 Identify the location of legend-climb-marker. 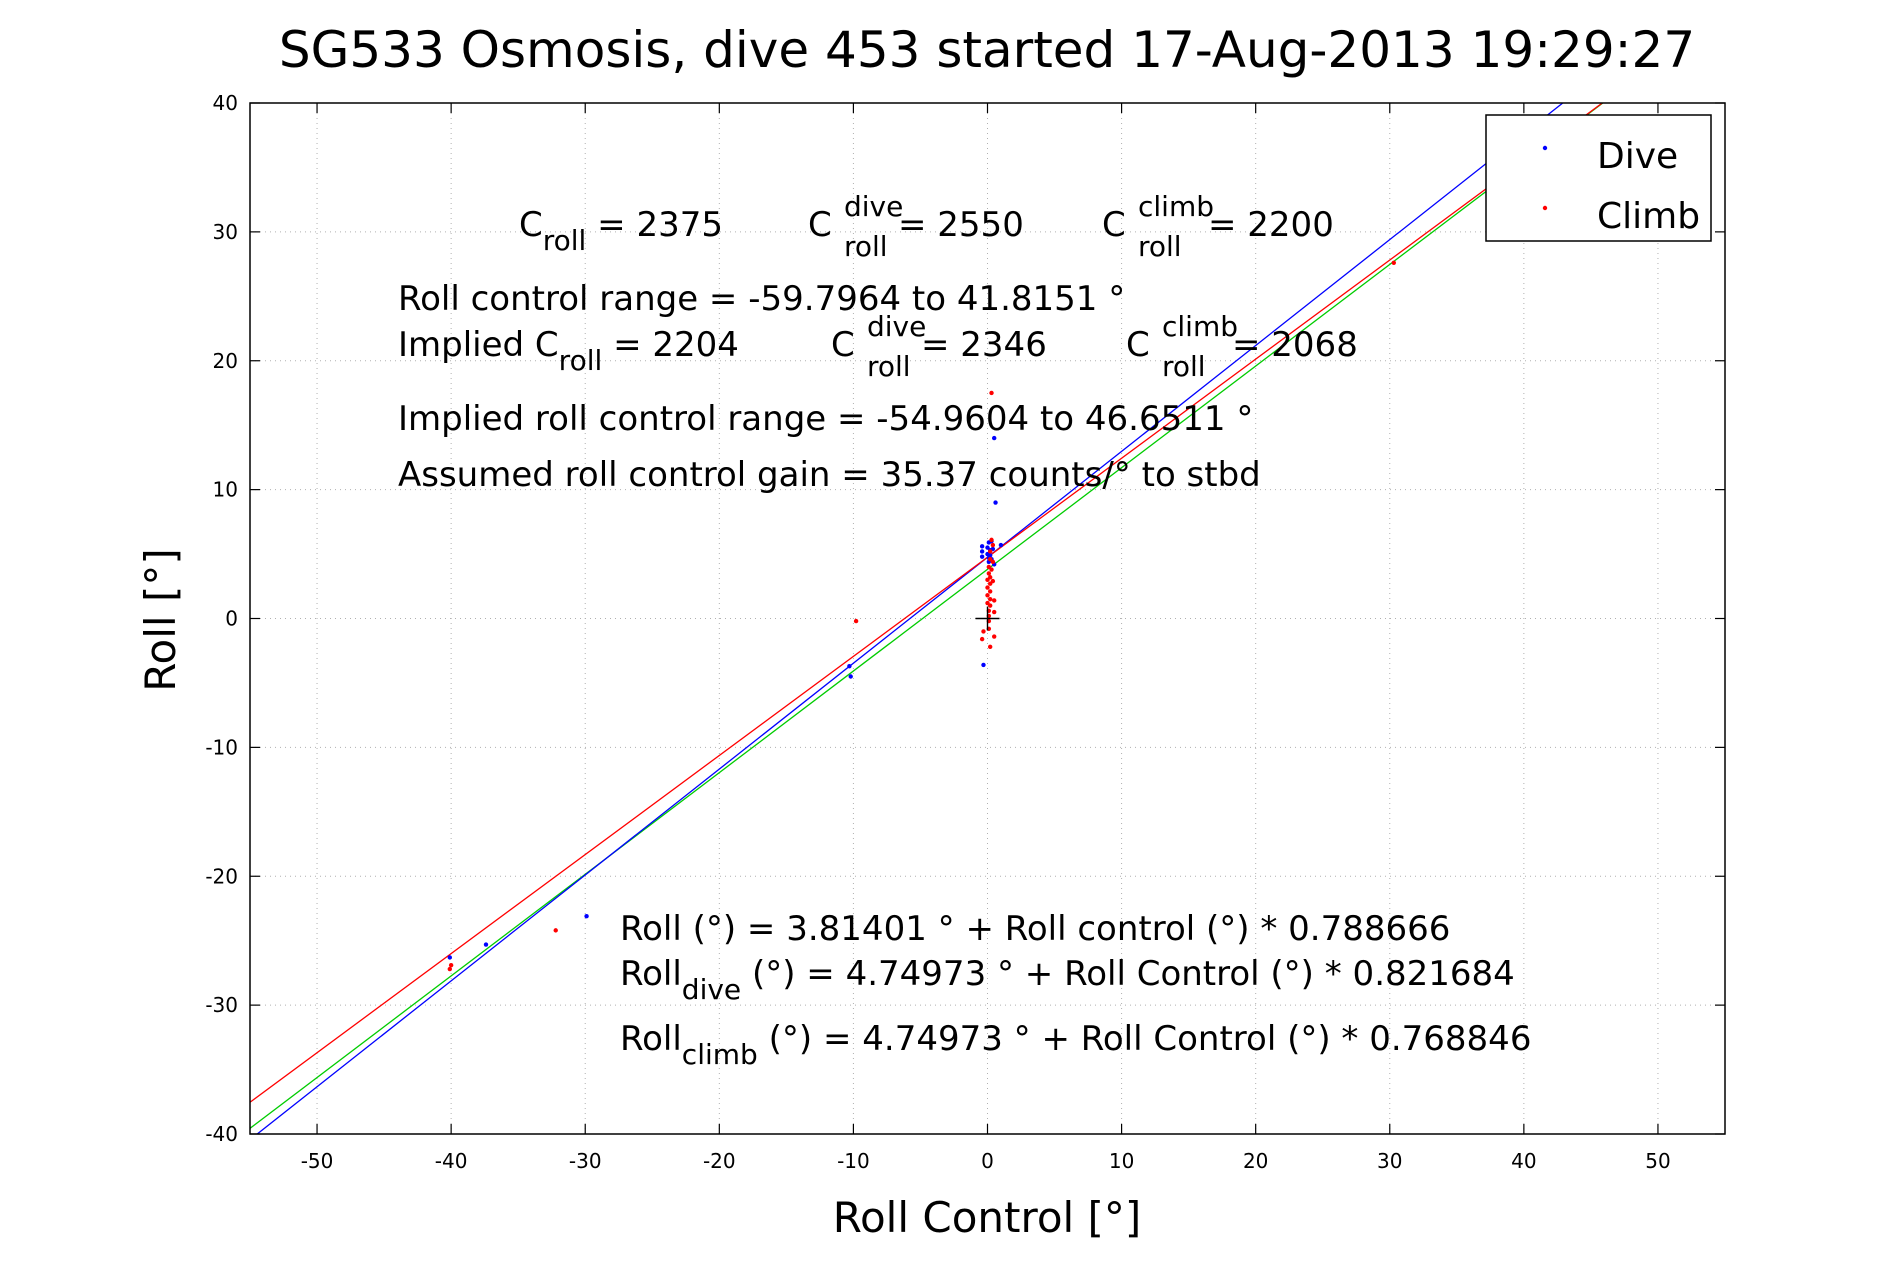
(1545, 208).